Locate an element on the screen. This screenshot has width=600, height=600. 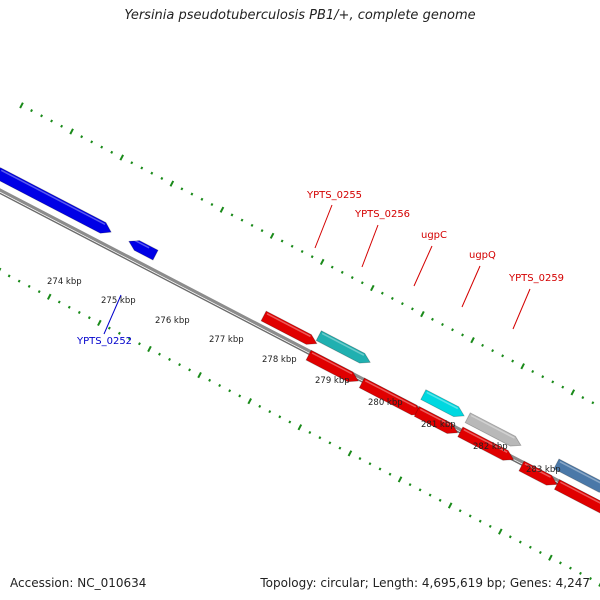
gene-label-ypts-0252: YPTS_0252 is located at coordinates (104, 341).